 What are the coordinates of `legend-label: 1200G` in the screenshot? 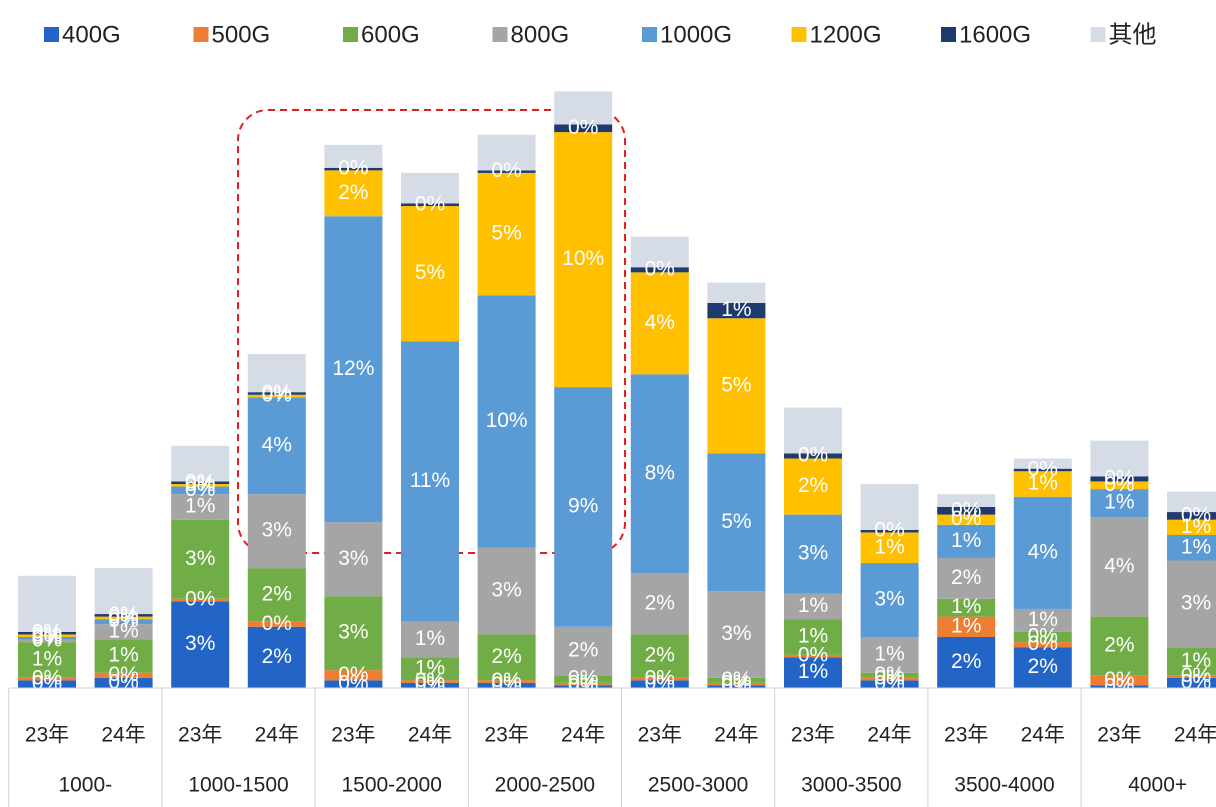 It's located at (846, 34).